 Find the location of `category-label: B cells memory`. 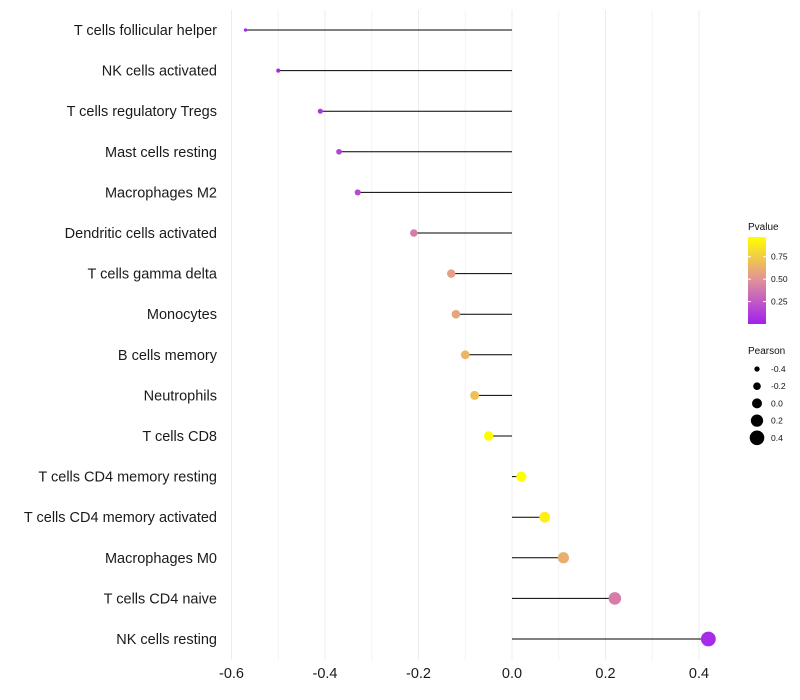

category-label: B cells memory is located at coordinates (168, 356).